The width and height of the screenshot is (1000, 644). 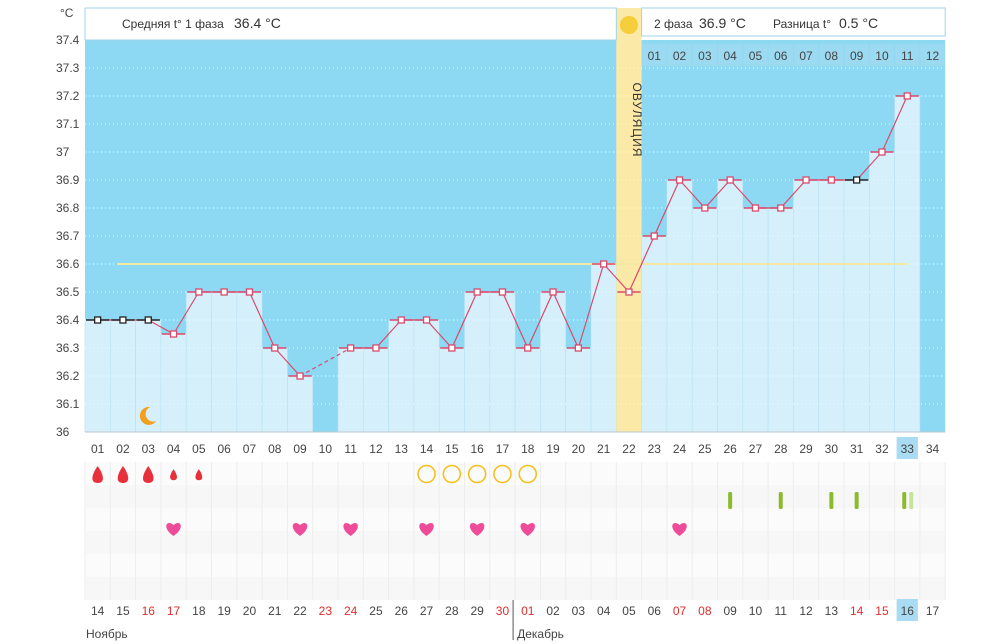 I want to click on cycle-day-label: 25, so click(x=705, y=449).